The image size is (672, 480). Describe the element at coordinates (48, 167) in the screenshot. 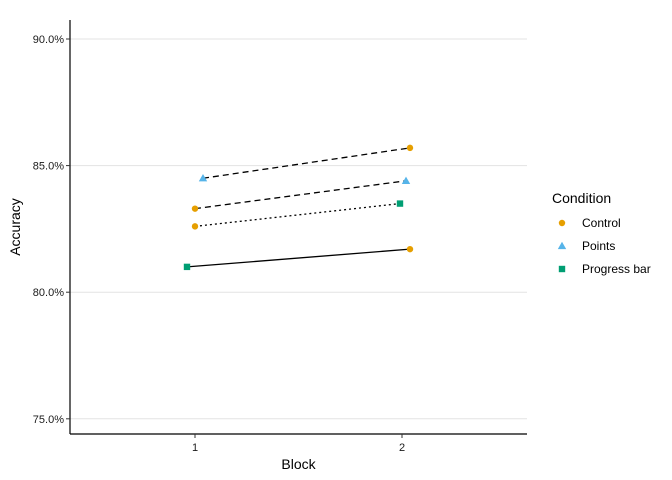

I see `y-tick-label: 85.0%` at that location.